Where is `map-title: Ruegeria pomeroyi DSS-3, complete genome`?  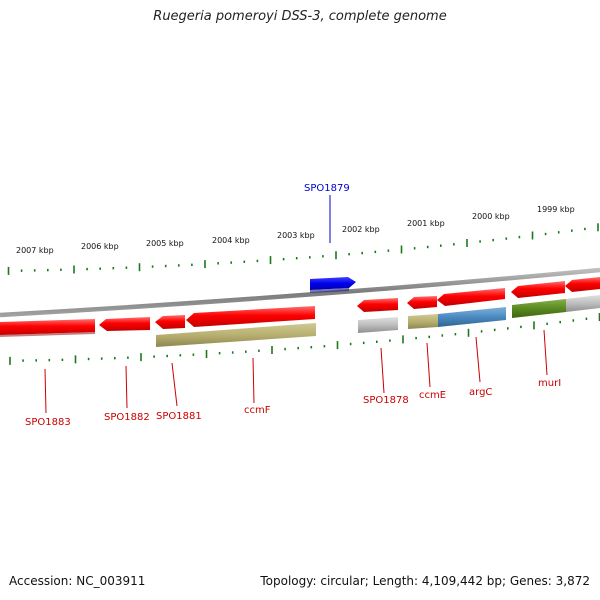 map-title: Ruegeria pomeroyi DSS-3, complete genome is located at coordinates (300, 16).